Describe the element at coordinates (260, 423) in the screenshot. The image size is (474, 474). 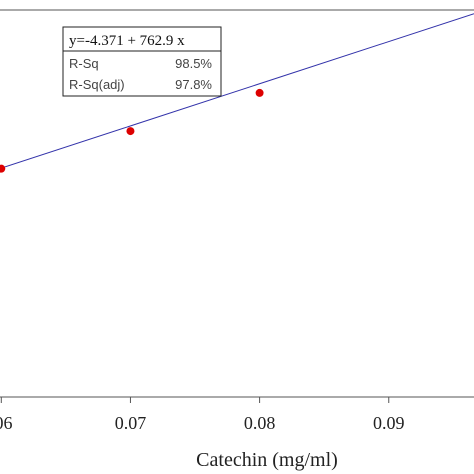
I see `x-tick-label: 0.08` at that location.